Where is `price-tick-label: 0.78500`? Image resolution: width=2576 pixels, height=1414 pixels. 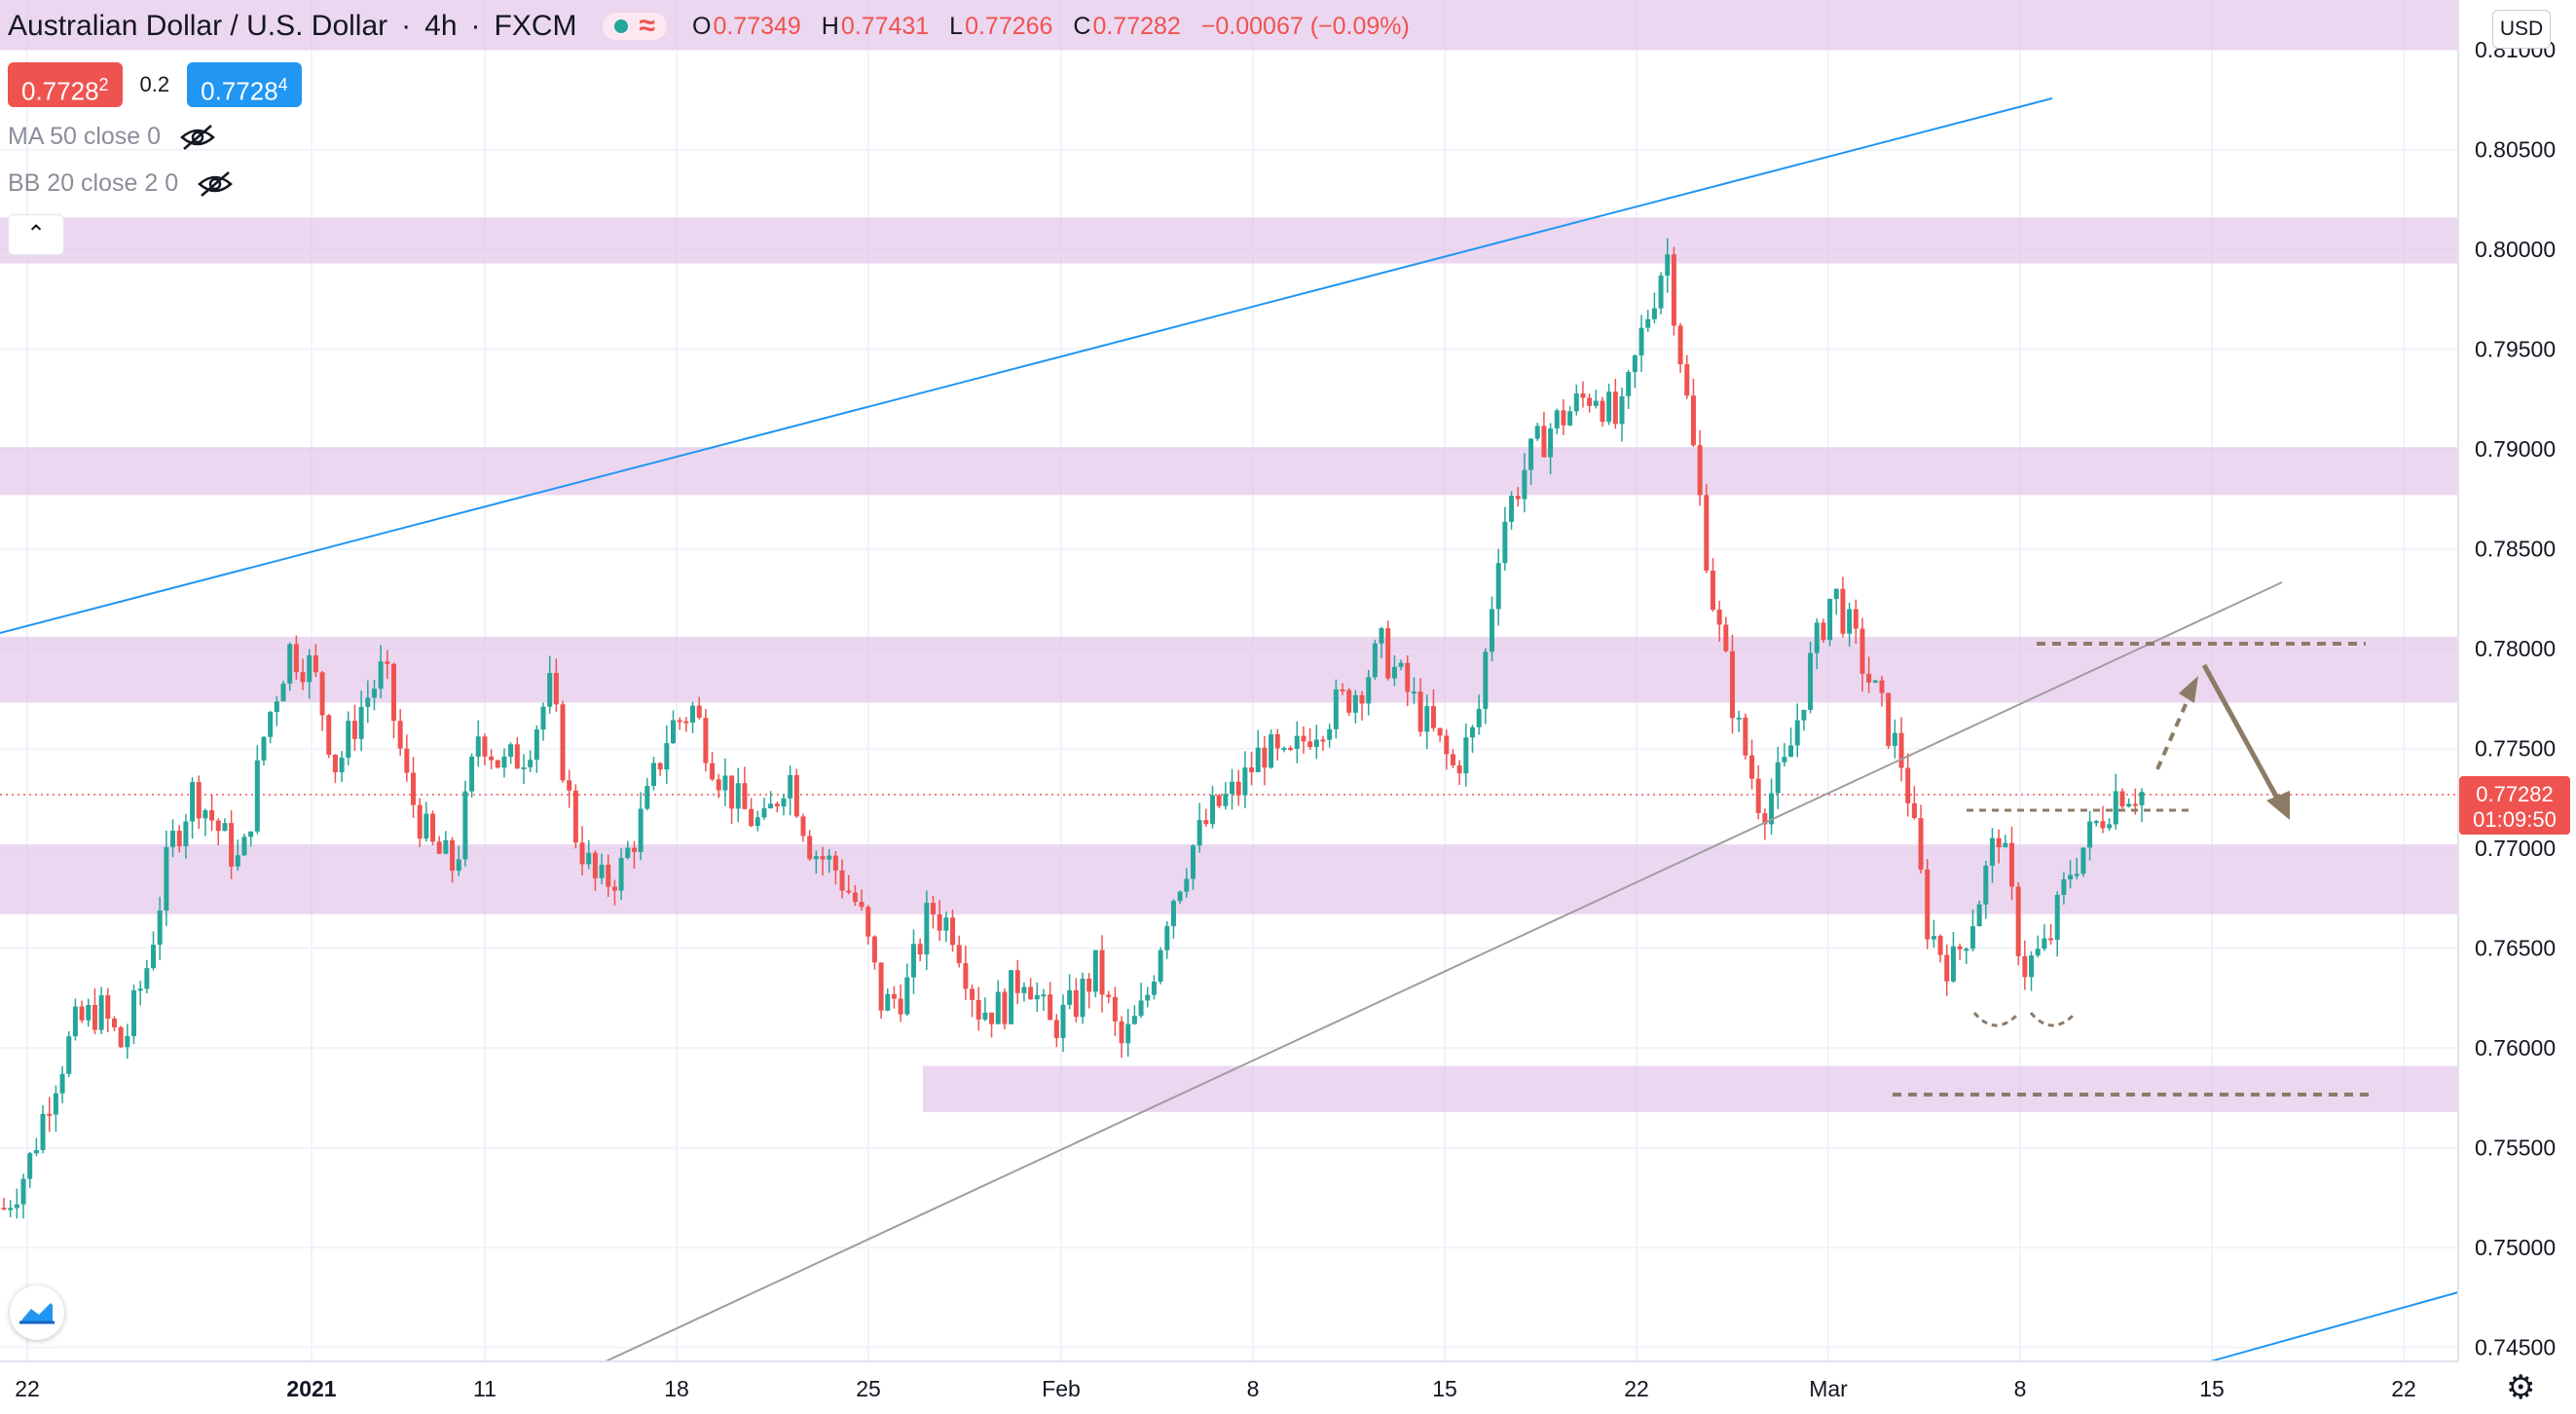
price-tick-label: 0.78500 is located at coordinates (2515, 549).